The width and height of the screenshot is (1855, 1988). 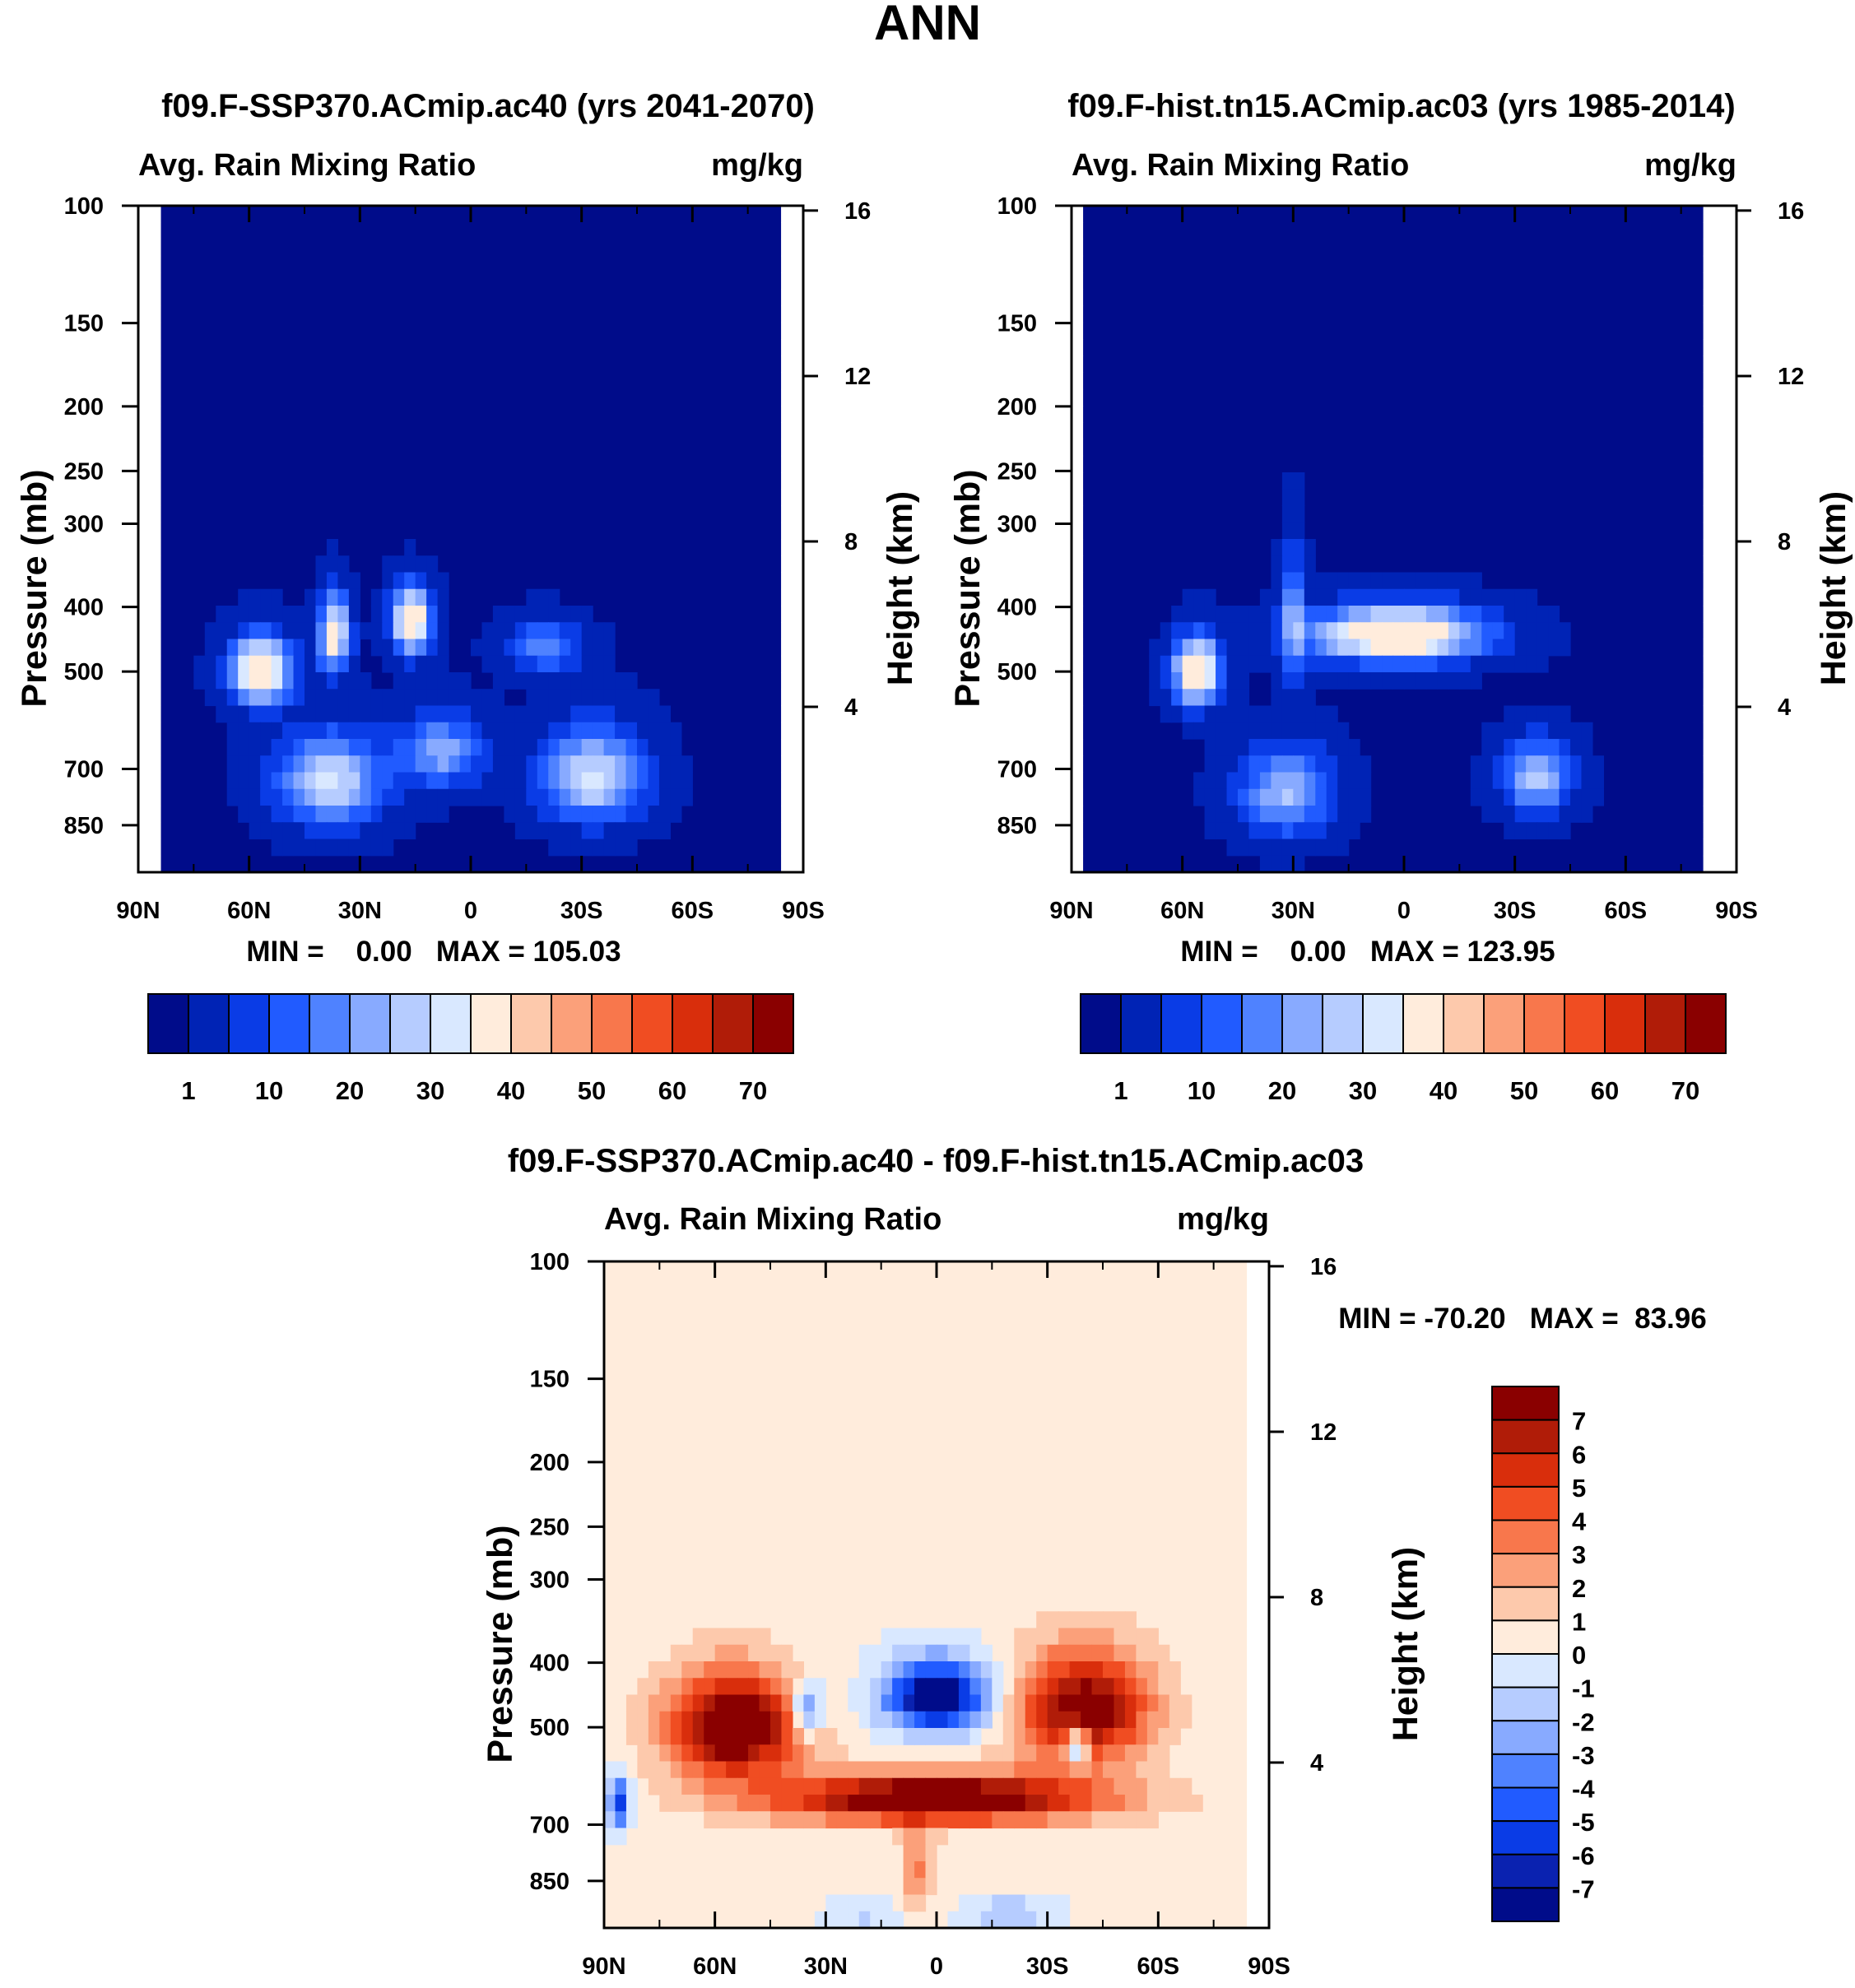 What do you see at coordinates (550, 1728) in the screenshot?
I see `y-tick-label: 500` at bounding box center [550, 1728].